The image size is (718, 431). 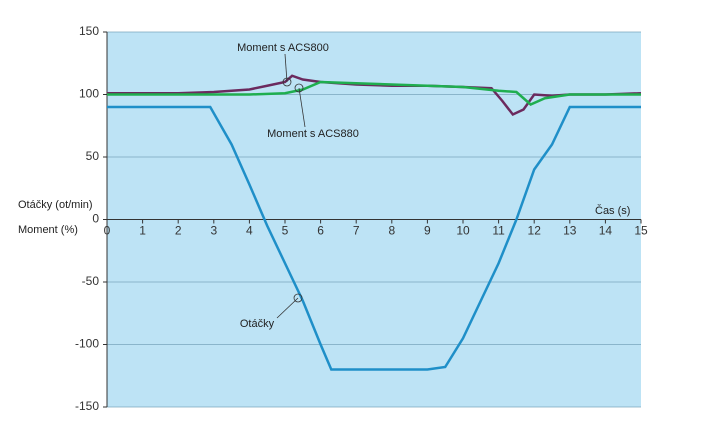 What do you see at coordinates (498, 231) in the screenshot?
I see `x-tick-label: 11` at bounding box center [498, 231].